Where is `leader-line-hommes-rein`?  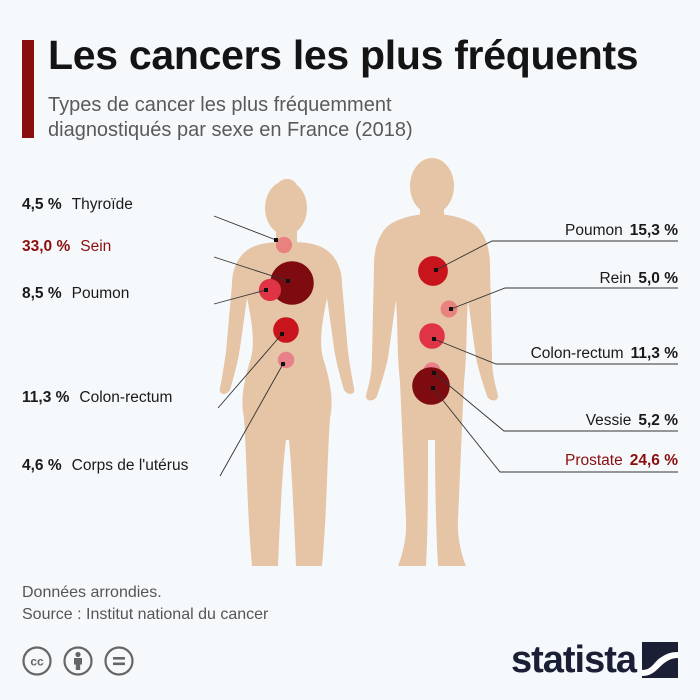 leader-line-hommes-rein is located at coordinates (564, 298).